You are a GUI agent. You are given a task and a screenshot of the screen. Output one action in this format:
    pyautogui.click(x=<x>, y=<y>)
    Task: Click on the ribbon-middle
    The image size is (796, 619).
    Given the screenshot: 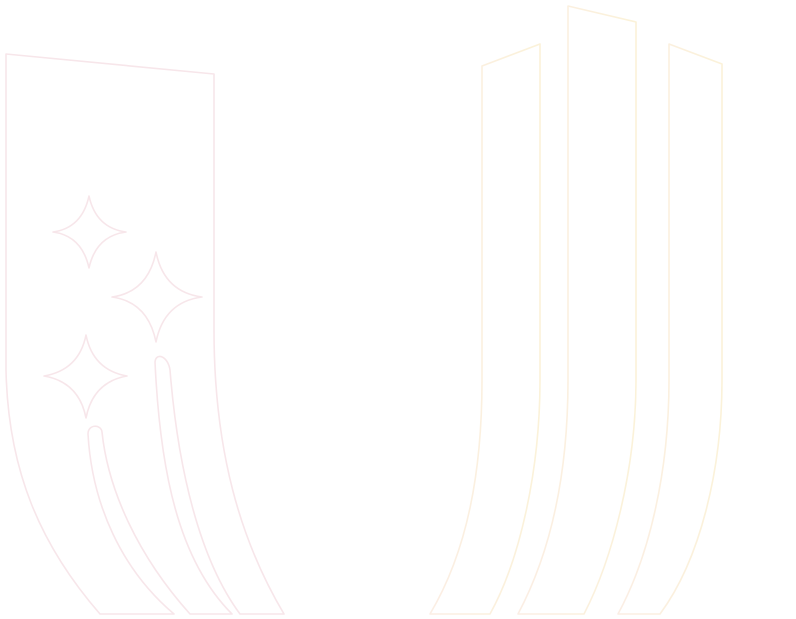 What is the action you would take?
    pyautogui.click(x=577, y=310)
    